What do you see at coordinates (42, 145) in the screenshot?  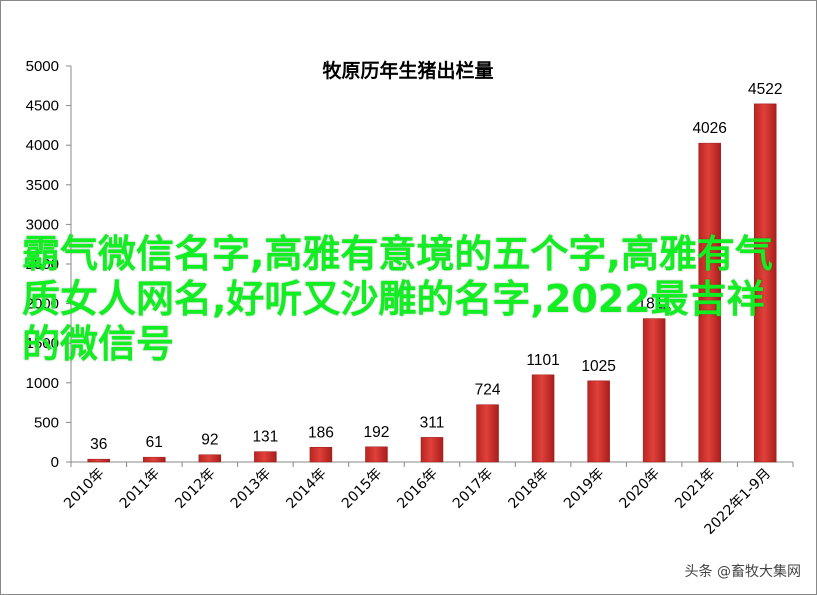 I see `y-tick-label: 4000` at bounding box center [42, 145].